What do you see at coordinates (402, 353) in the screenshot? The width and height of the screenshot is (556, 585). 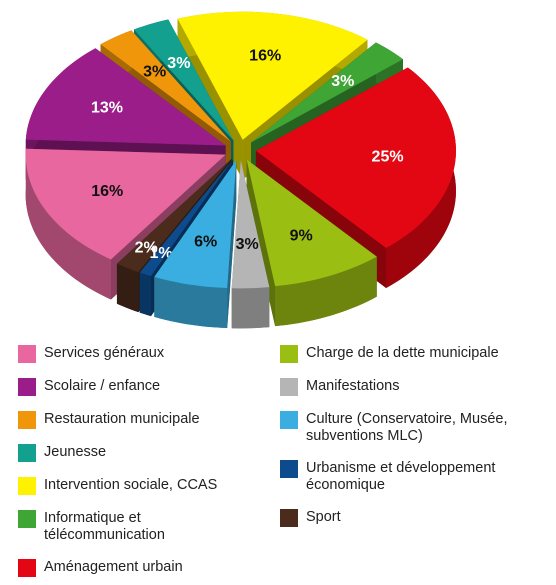 I see `legend-label: Charge de la dette municipale` at bounding box center [402, 353].